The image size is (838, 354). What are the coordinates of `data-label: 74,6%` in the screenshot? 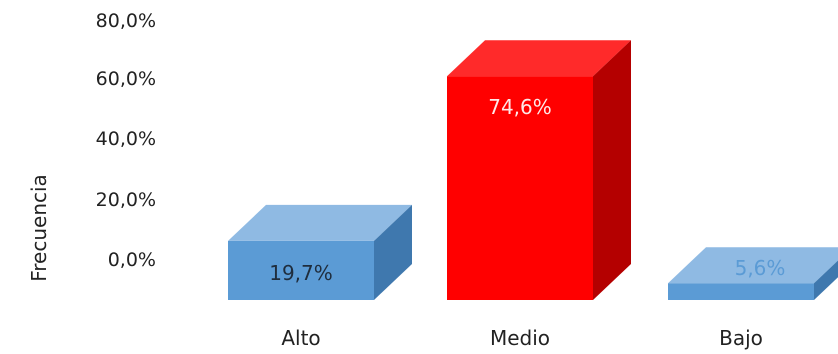 It's located at (520, 107).